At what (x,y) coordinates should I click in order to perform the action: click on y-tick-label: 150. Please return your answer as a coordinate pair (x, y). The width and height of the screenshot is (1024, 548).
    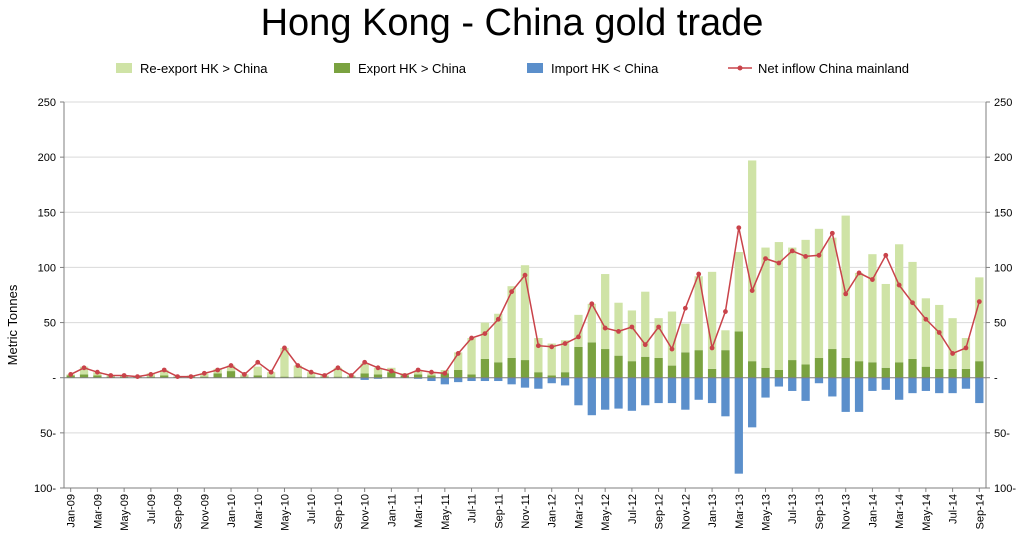
    Looking at the image, I should click on (47, 213).